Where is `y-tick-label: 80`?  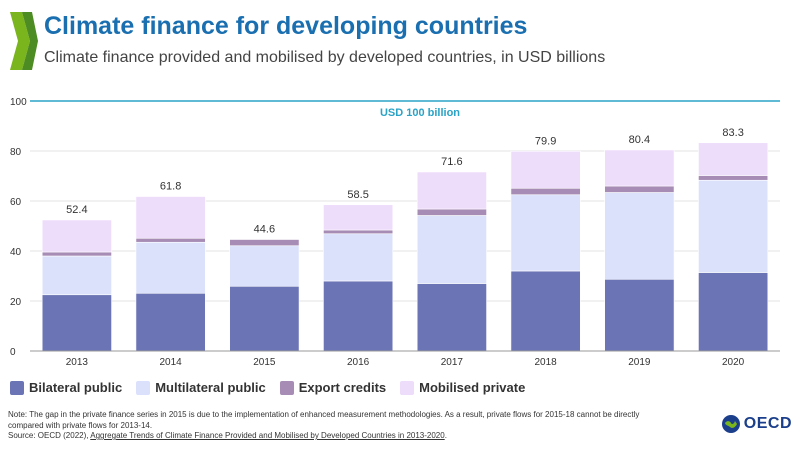
y-tick-label: 80 is located at coordinates (16, 152).